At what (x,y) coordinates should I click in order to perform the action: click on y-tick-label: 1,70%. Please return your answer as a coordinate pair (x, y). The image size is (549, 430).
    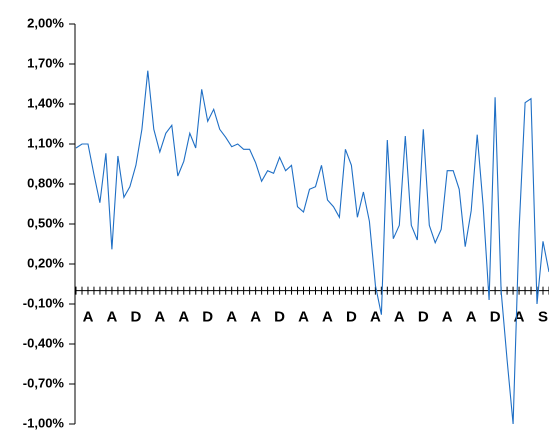
    Looking at the image, I should click on (45, 62).